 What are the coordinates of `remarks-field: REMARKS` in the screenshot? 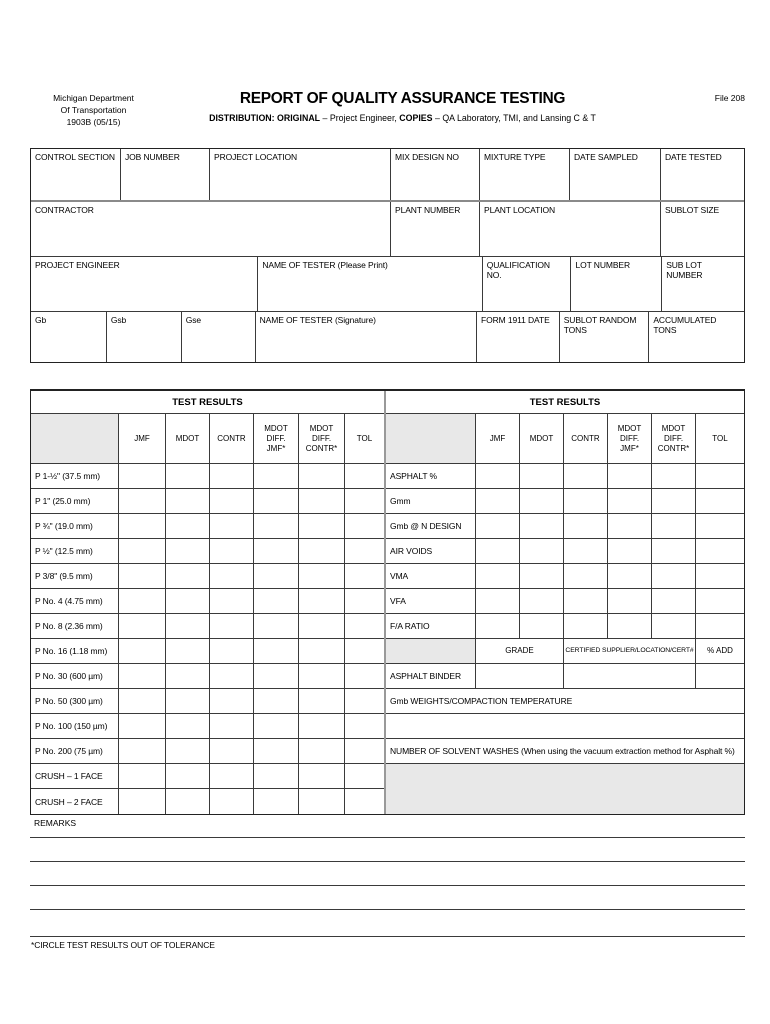 It's located at (387, 826).